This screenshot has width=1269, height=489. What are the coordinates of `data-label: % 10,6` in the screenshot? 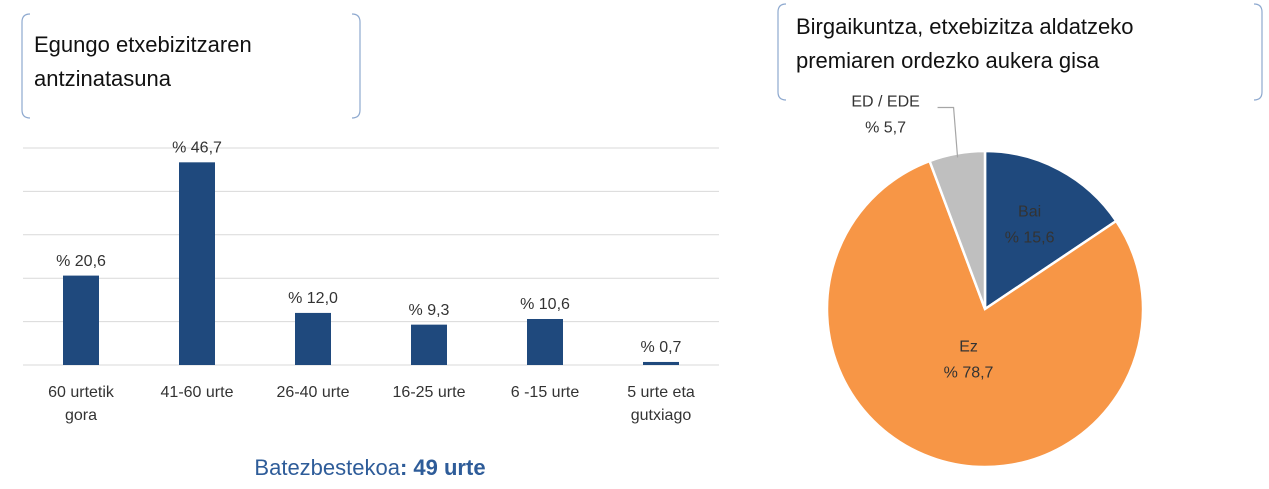 It's located at (545, 304).